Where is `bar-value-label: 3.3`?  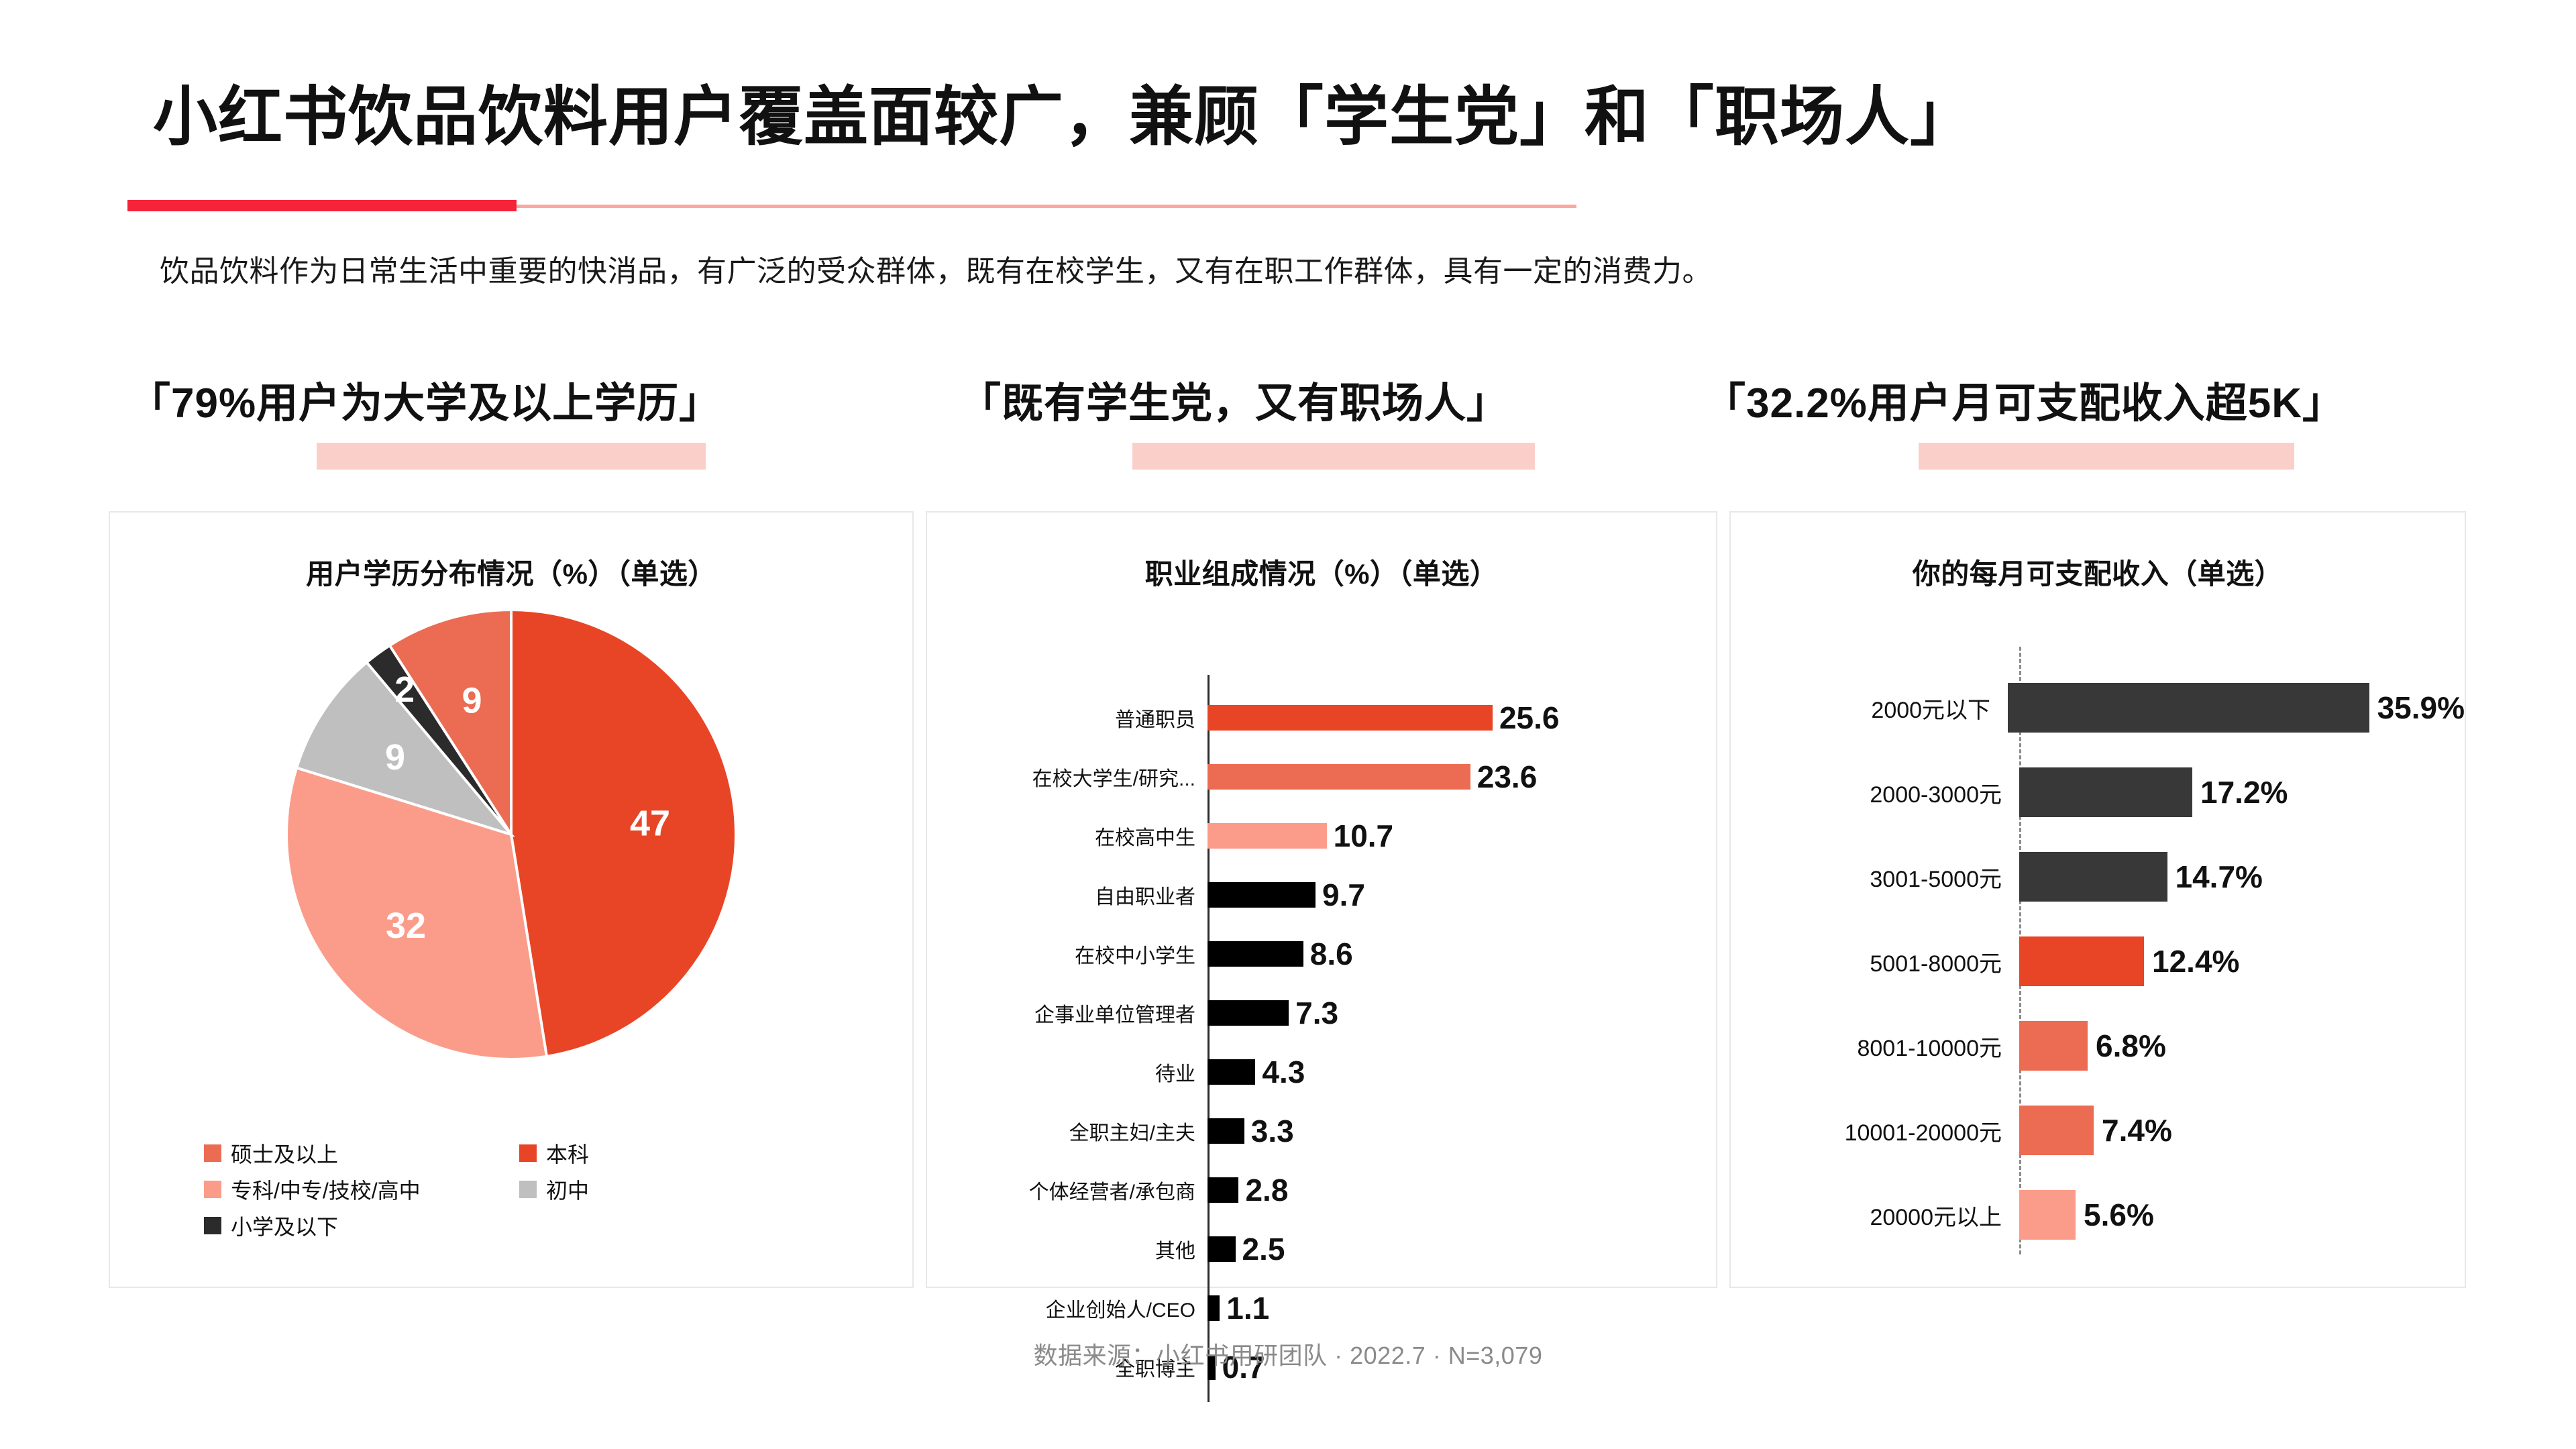
bar-value-label: 3.3 is located at coordinates (1272, 1131).